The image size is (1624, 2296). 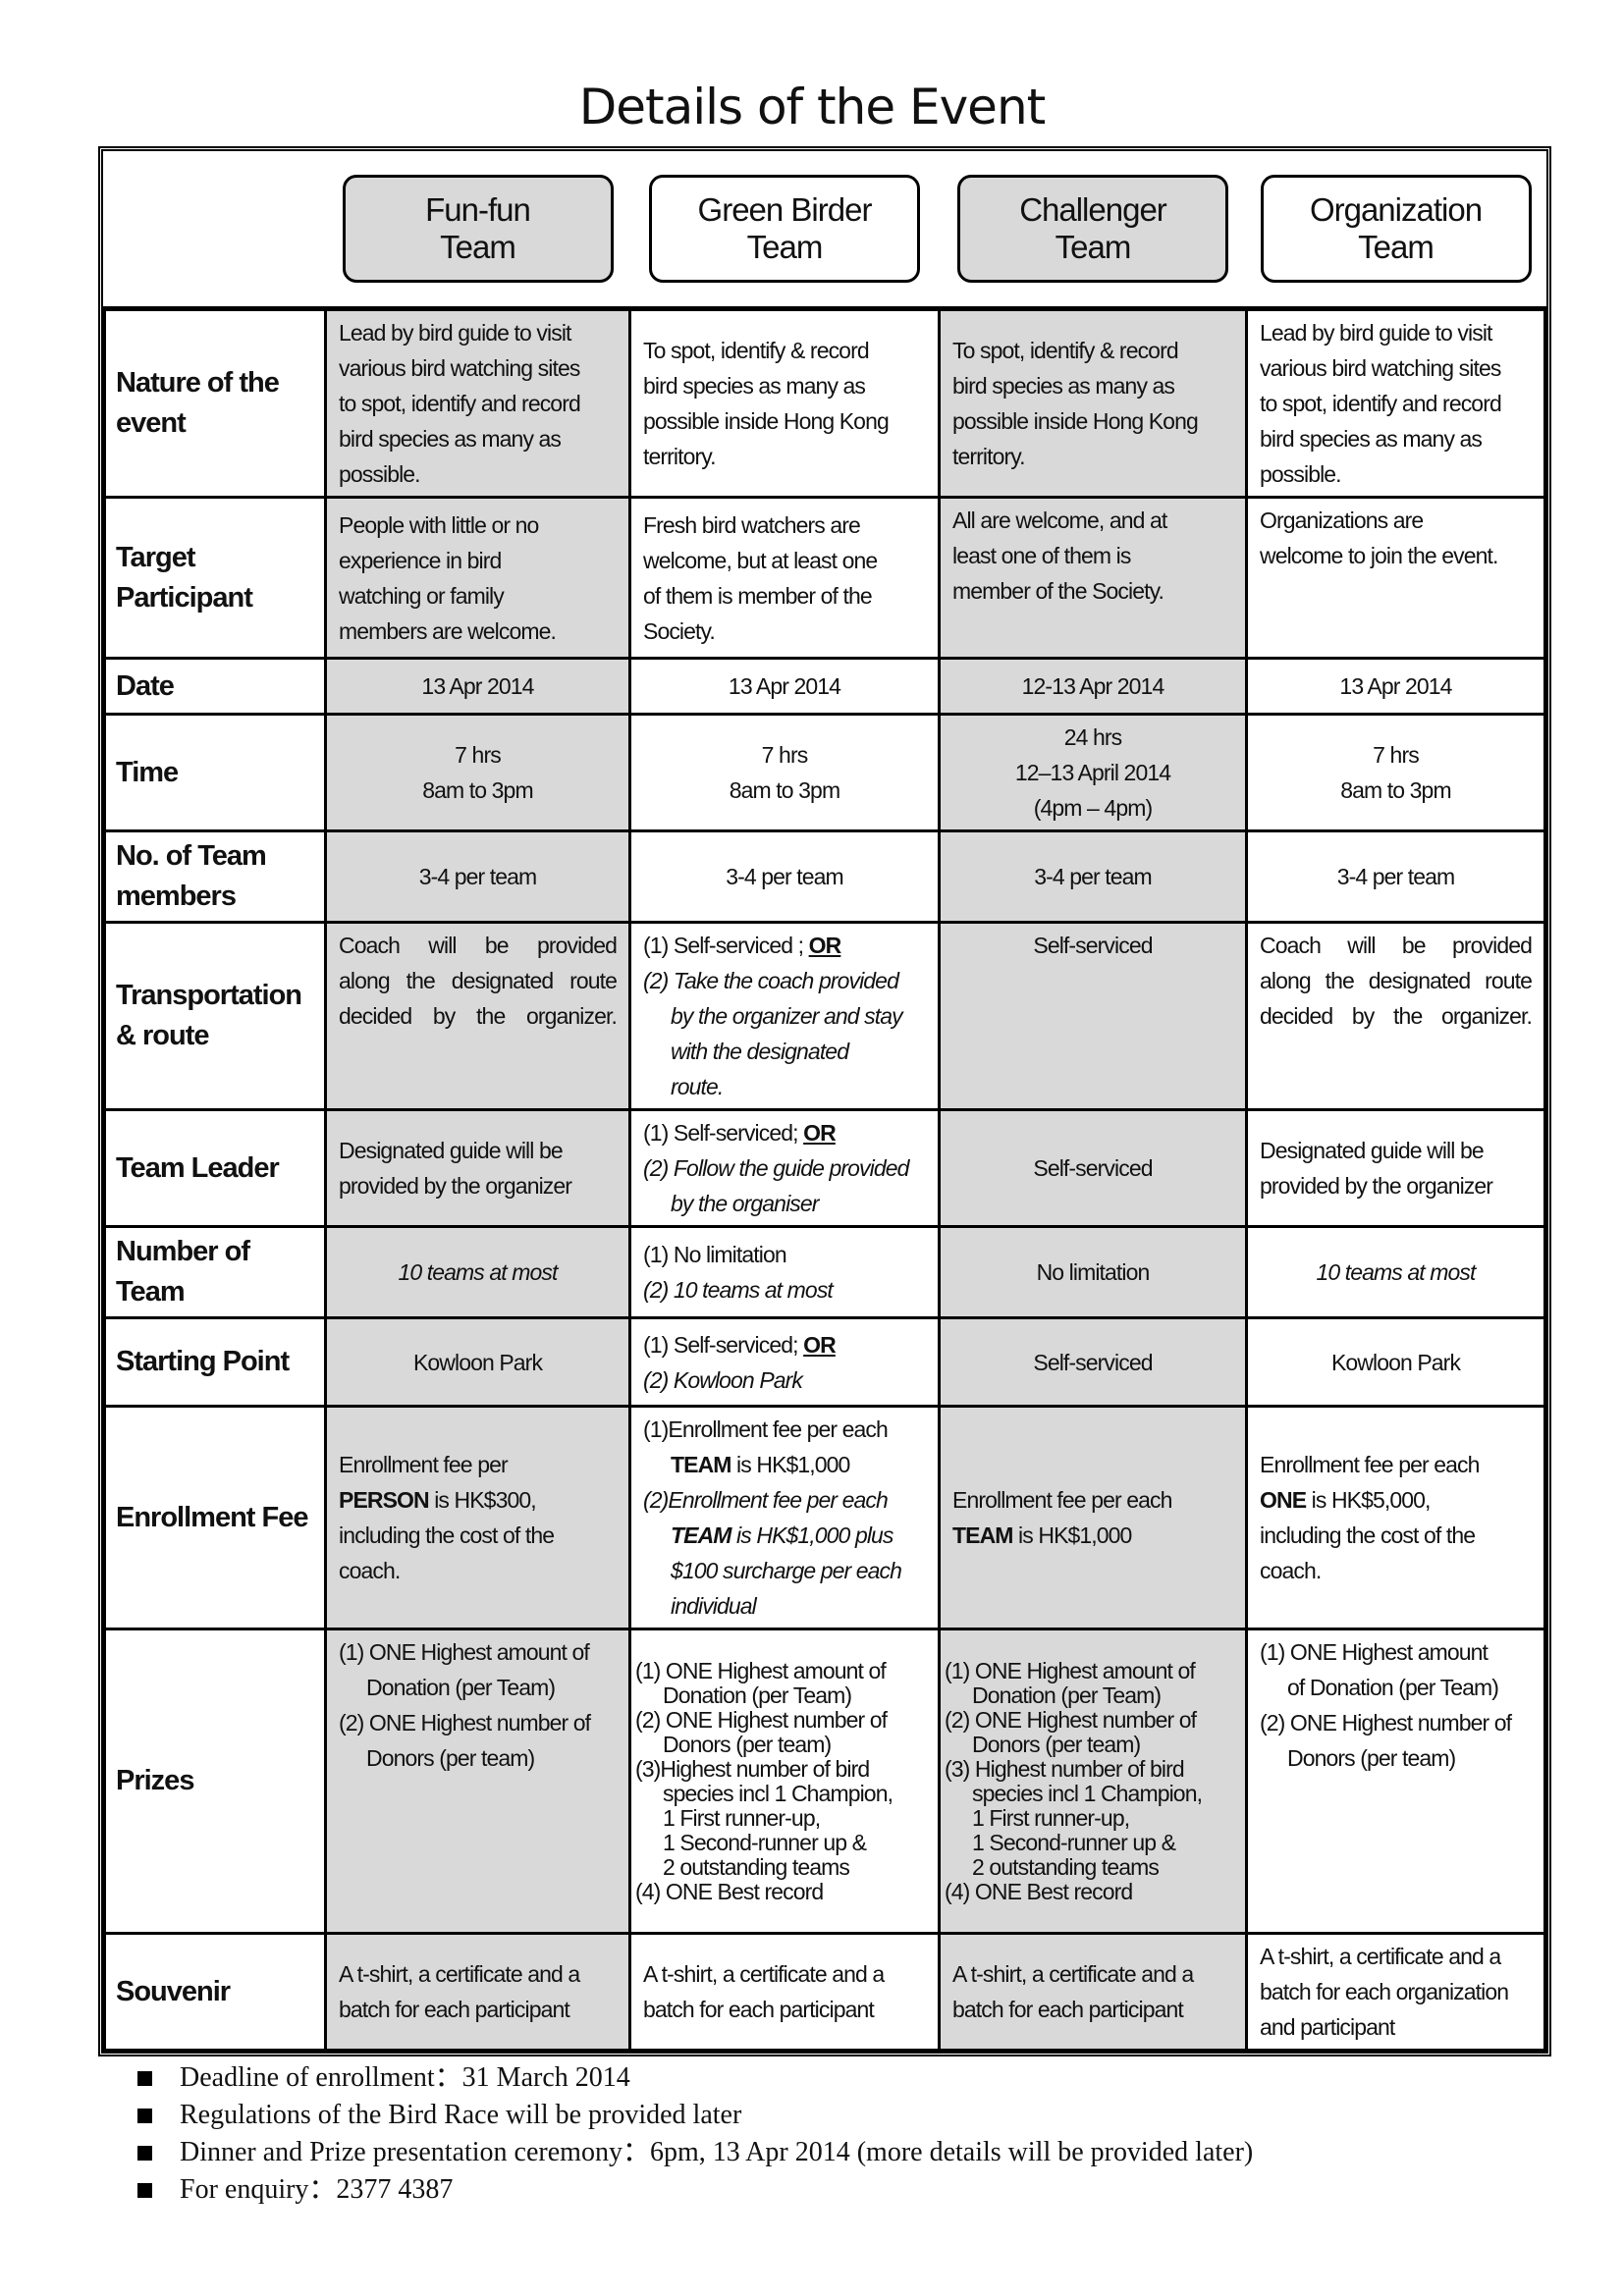 What do you see at coordinates (1396, 332) in the screenshot?
I see `cell-line: Lead by bird guide to visit` at bounding box center [1396, 332].